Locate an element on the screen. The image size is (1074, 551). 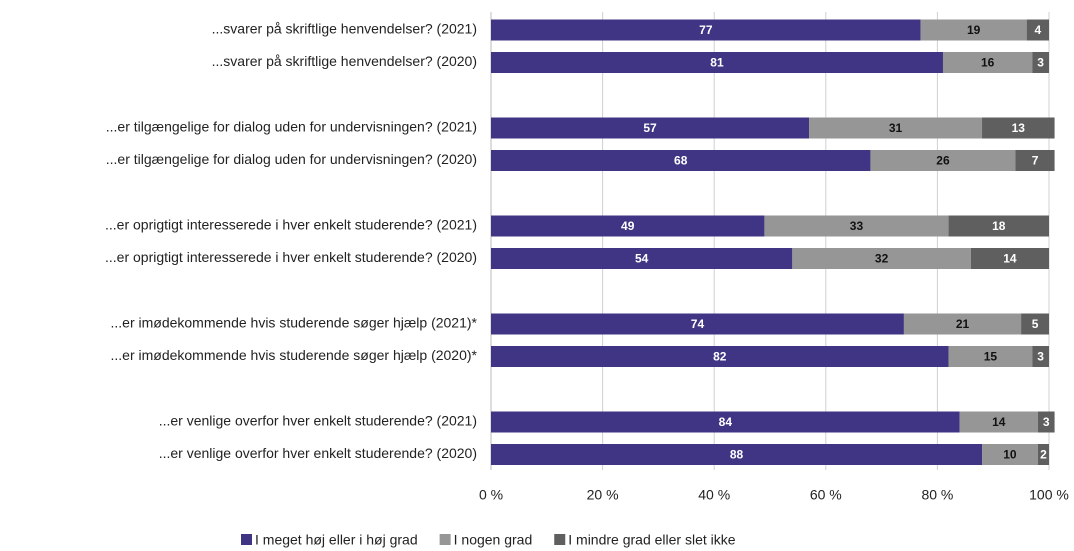
data-label: 18 is located at coordinates (999, 226).